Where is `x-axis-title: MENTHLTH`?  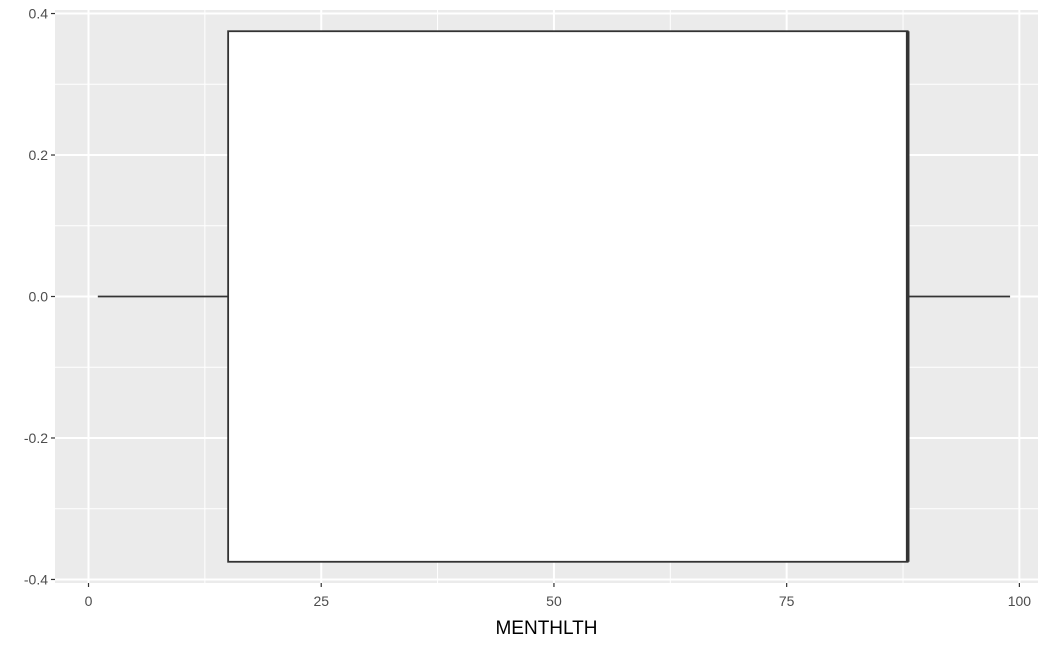
x-axis-title: MENTHLTH is located at coordinates (546, 628).